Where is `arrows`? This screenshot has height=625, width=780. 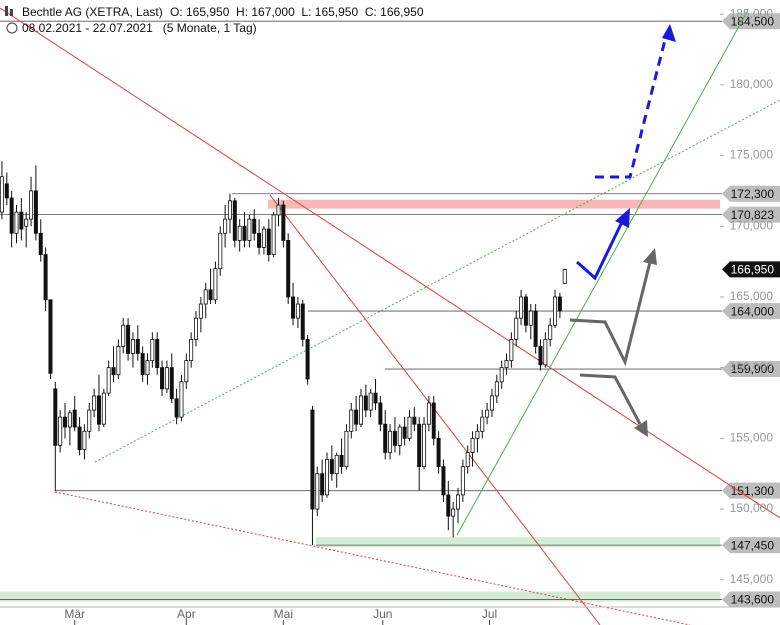 arrows is located at coordinates (622, 230).